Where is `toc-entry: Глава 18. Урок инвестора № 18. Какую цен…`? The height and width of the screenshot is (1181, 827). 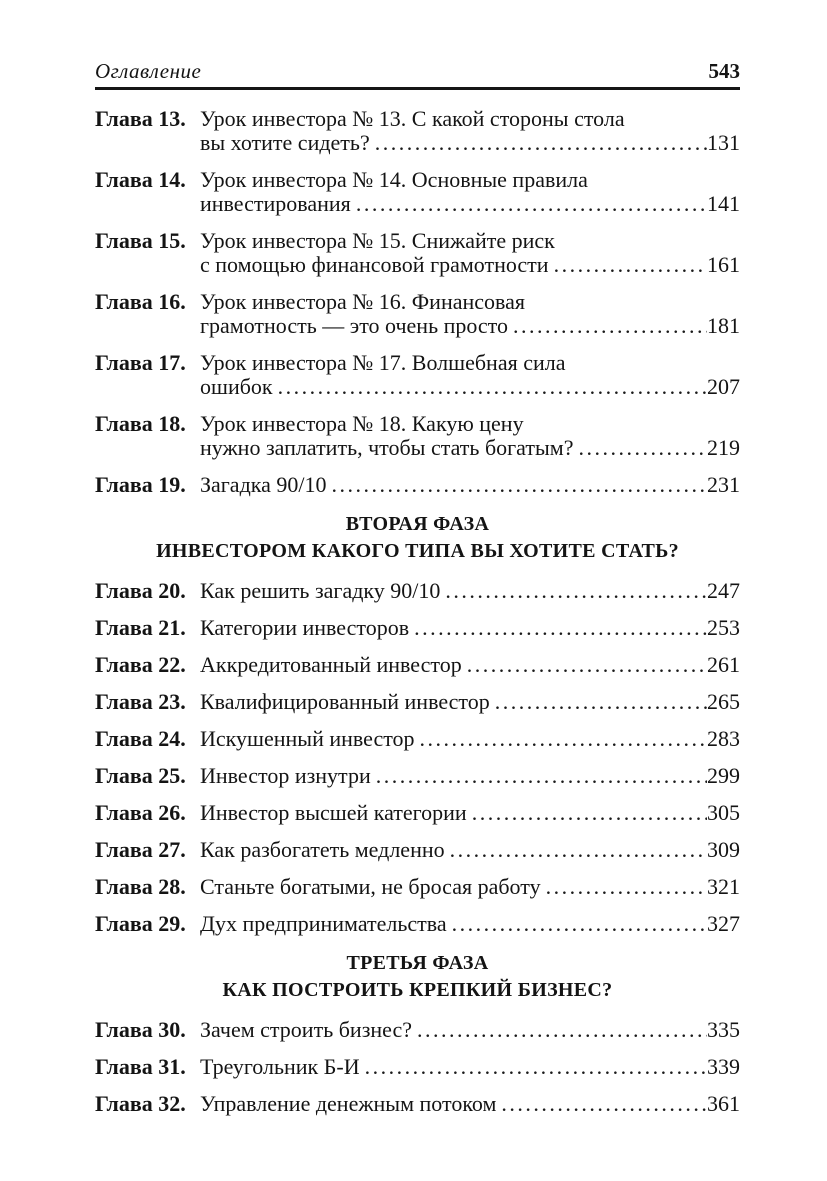 toc-entry: Глава 18. Урок инвестора № 18. Какую цен… is located at coordinates (417, 436).